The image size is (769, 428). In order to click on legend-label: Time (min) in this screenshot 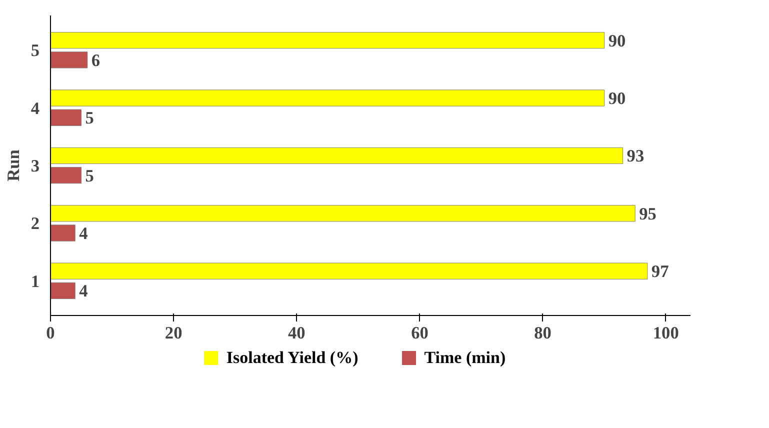, I will do `click(465, 358)`.